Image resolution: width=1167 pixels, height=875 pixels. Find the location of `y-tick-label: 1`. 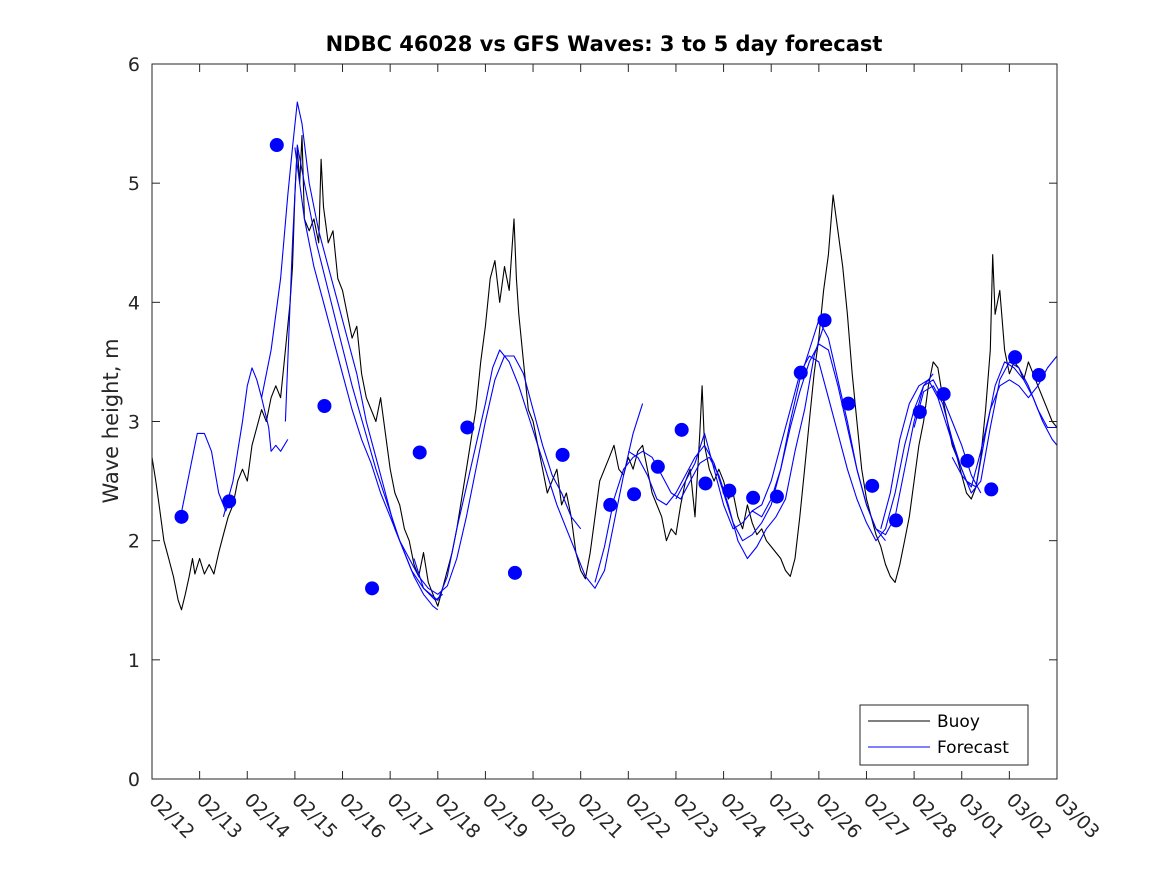

y-tick-label: 1 is located at coordinates (134, 661).